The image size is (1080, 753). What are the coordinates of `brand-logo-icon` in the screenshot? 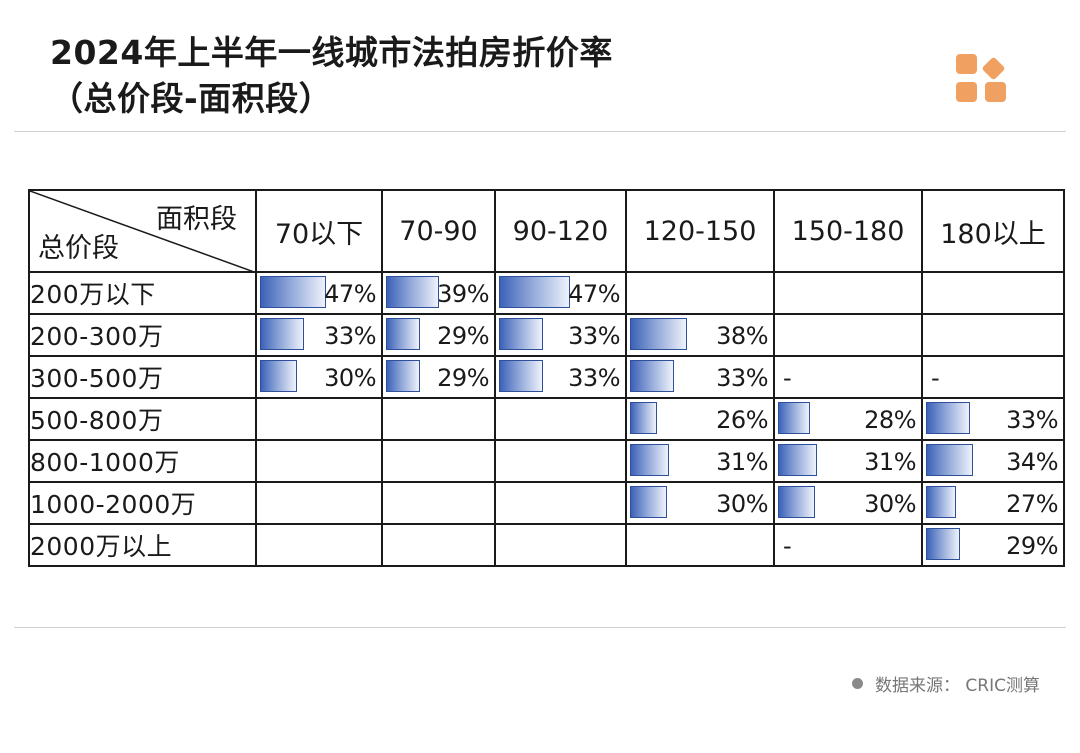 It's located at (981, 78).